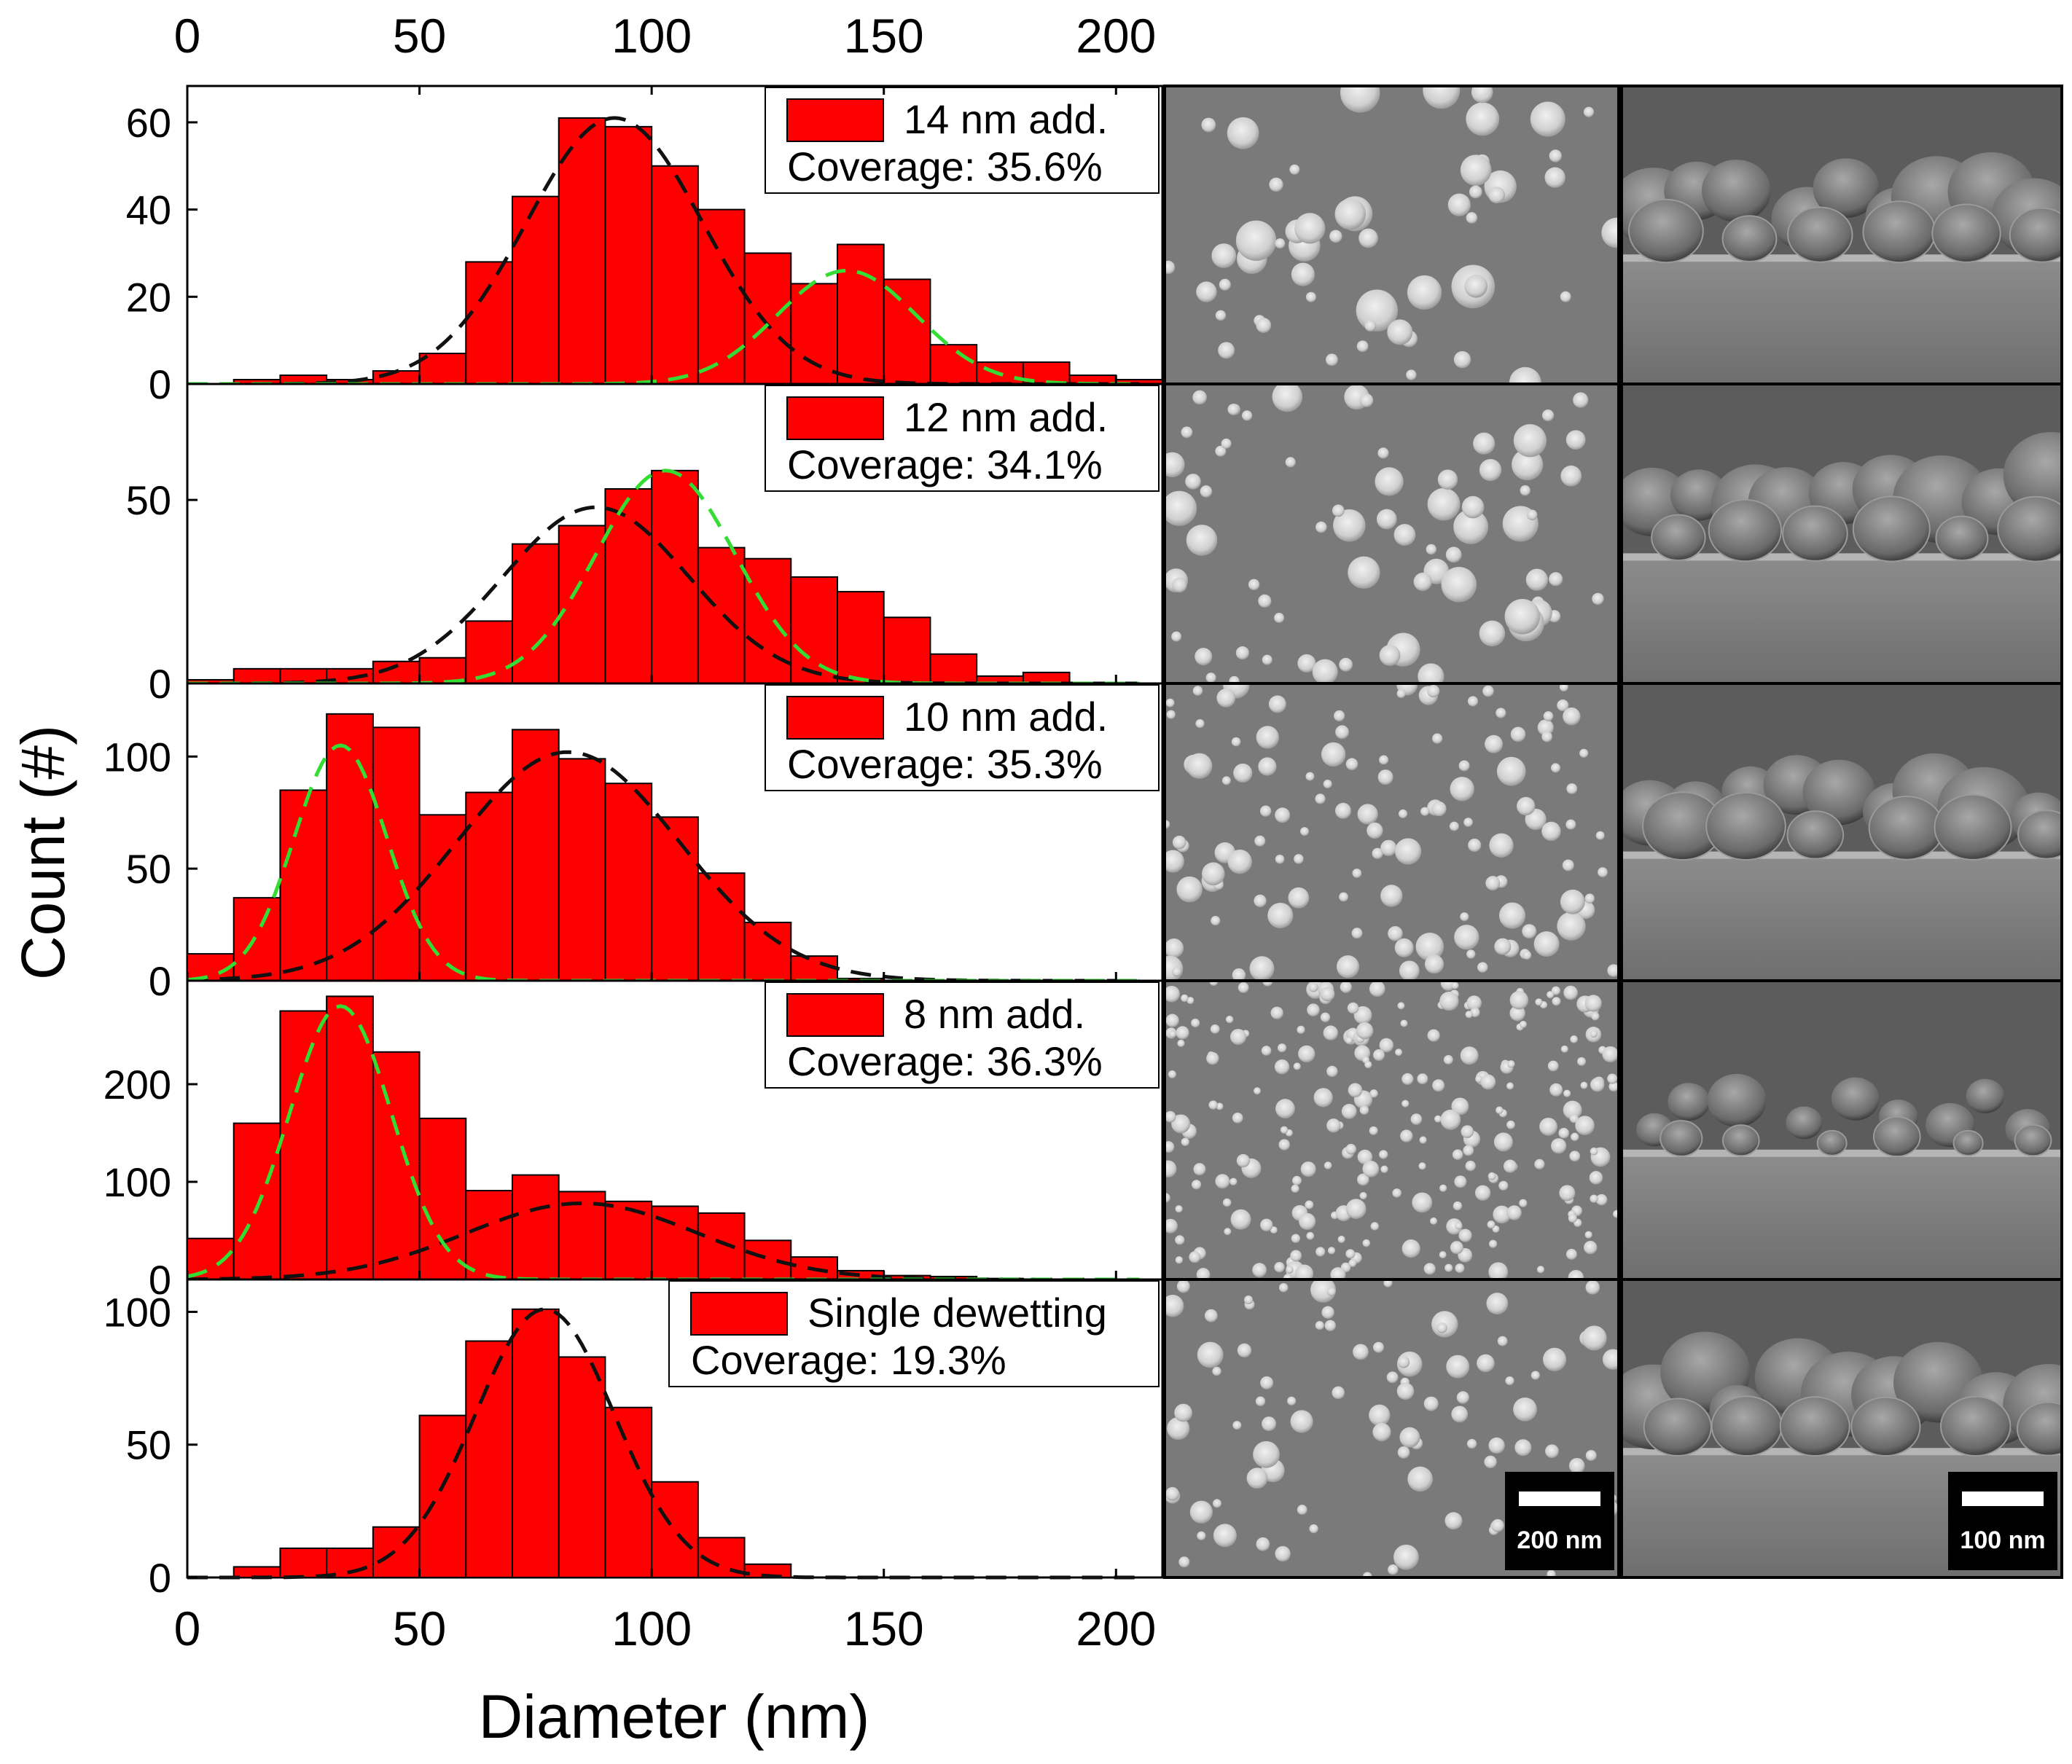 The width and height of the screenshot is (2072, 1764). I want to click on y-tick-label: 50, so click(148, 1445).